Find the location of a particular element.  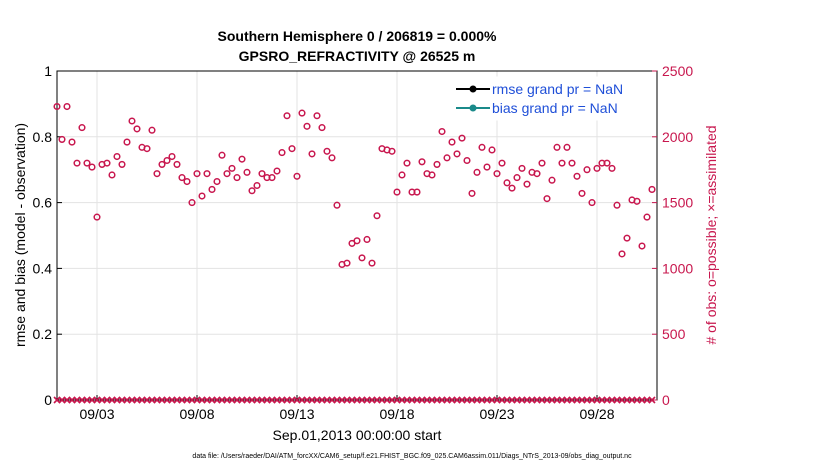

y-tick-label-left: 0.6 is located at coordinates (43, 203).